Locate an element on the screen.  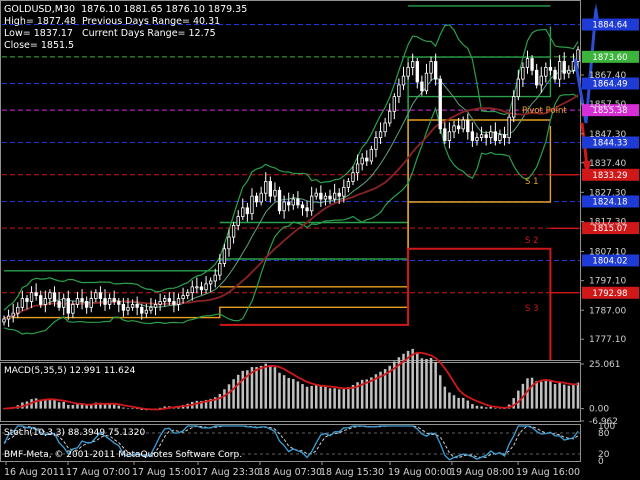
macd-tick-label: -6.962 is located at coordinates (603, 422).